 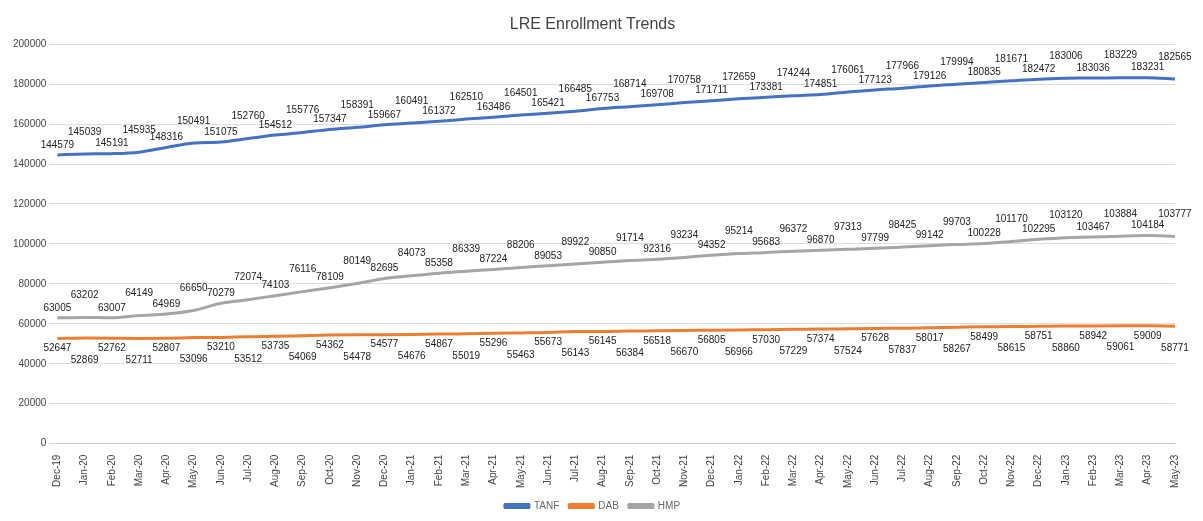 I want to click on data-label: 53096, so click(x=194, y=359).